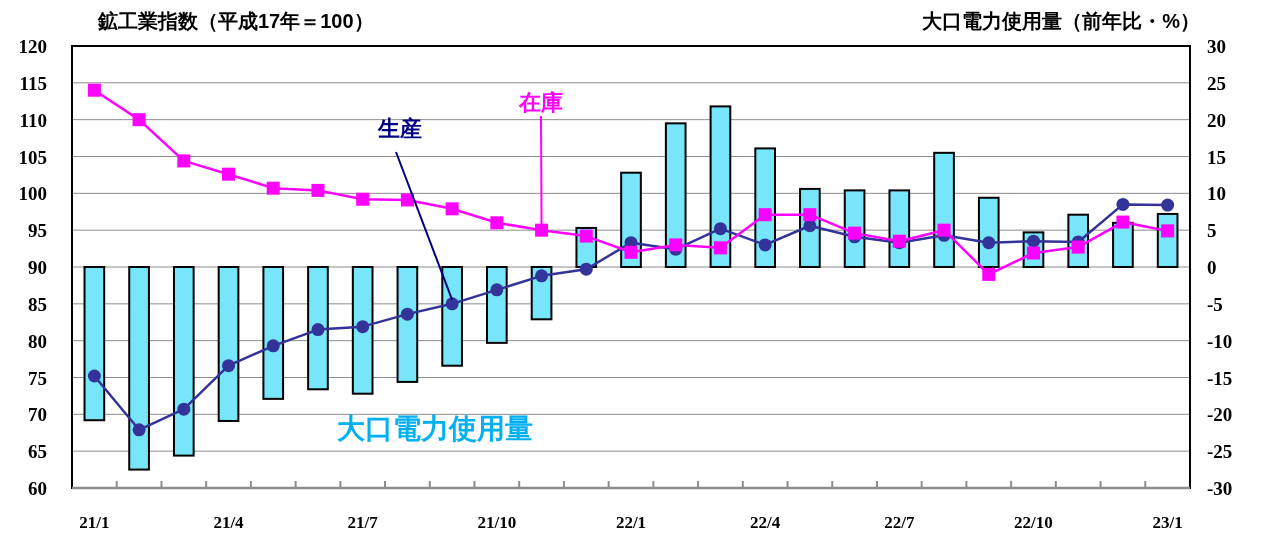 The height and width of the screenshot is (536, 1261). Describe the element at coordinates (1033, 522) in the screenshot. I see `x-tick-label: 22/10` at that location.